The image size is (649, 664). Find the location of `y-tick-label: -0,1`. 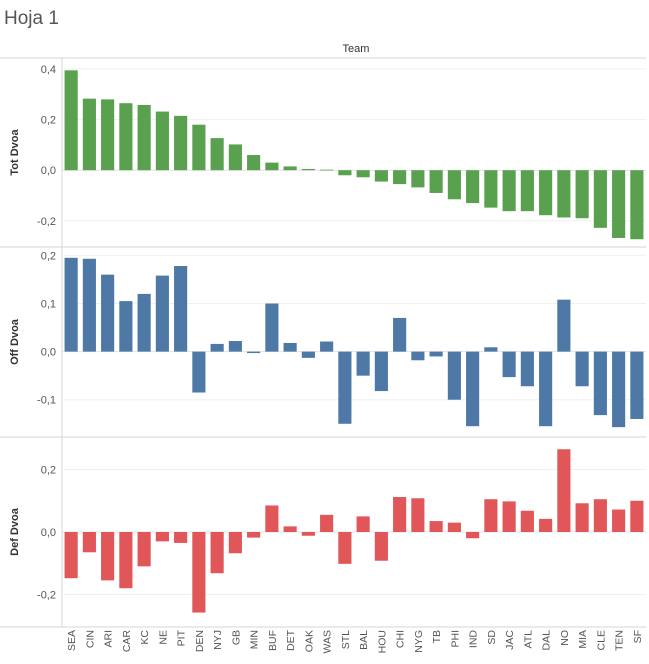

y-tick-label: -0,1 is located at coordinates (46, 401).